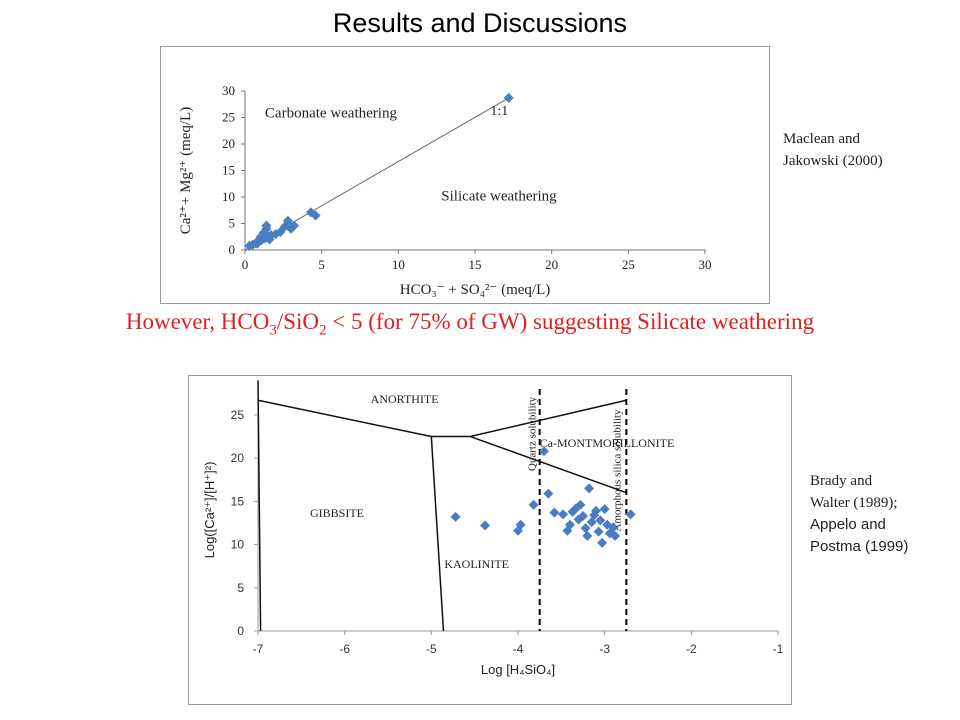 This screenshot has width=960, height=720. Describe the element at coordinates (344, 649) in the screenshot. I see `x-tick-label: -6` at that location.